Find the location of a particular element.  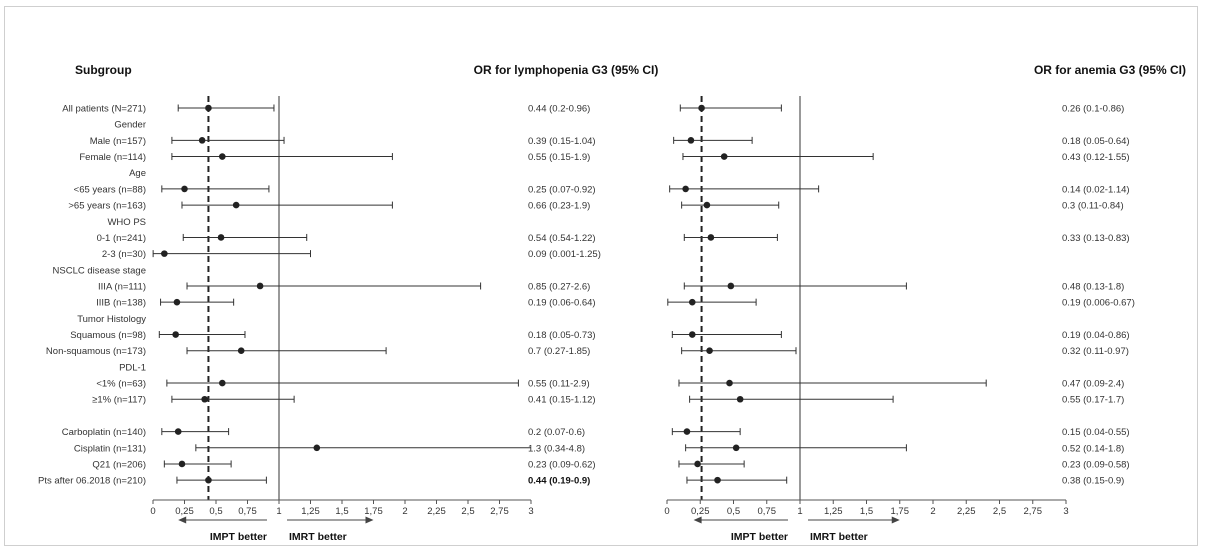

subgroup-heading: Tumor Histology is located at coordinates (111, 319).